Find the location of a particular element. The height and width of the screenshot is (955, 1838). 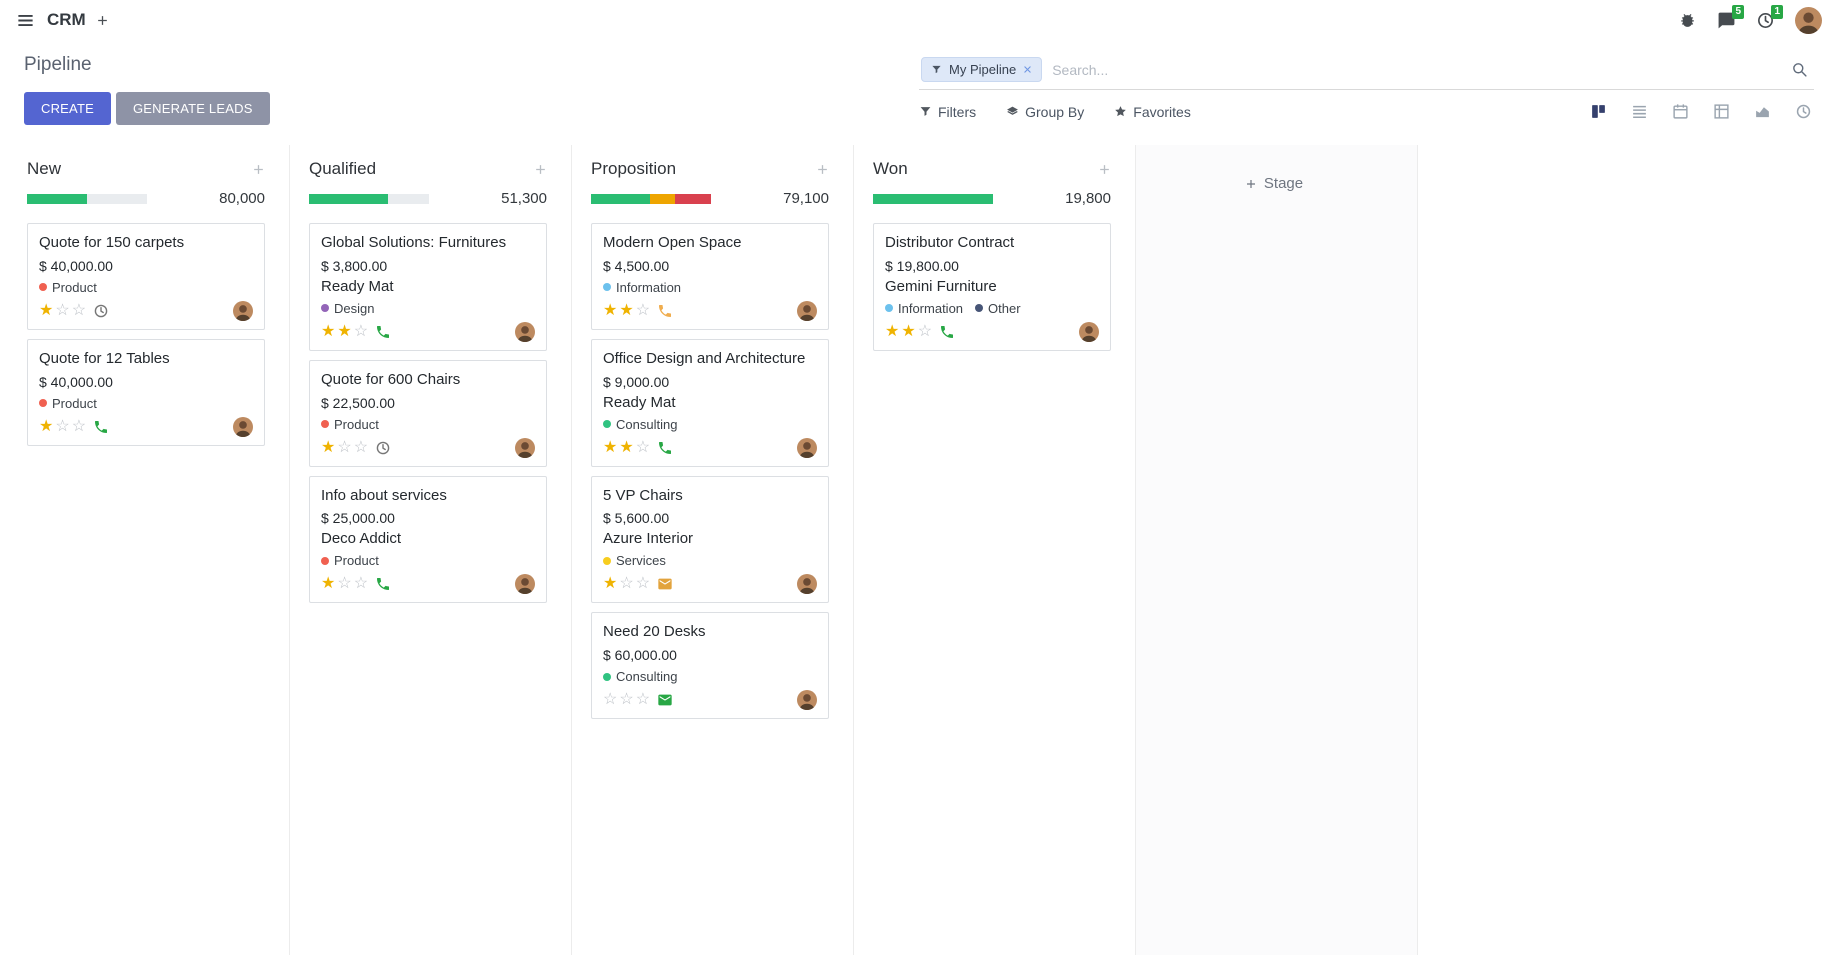

bug-icon is located at coordinates (1687, 20).